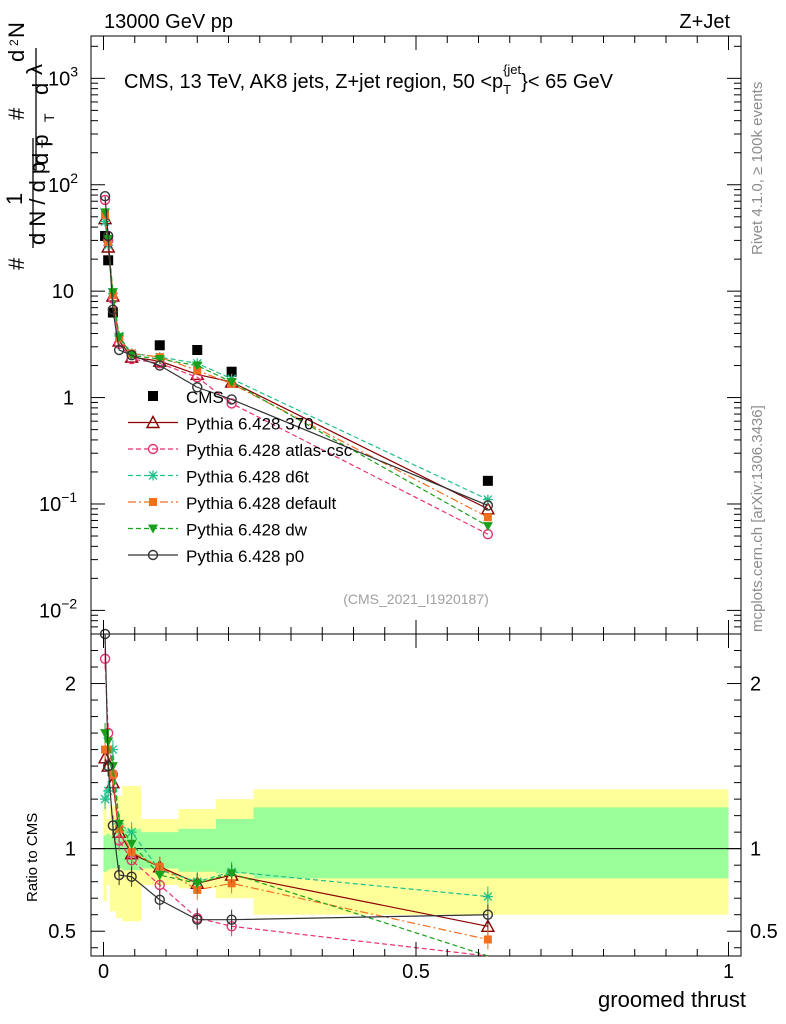  I want to click on main-ytick-label-5: 10⁻², so click(58, 608).